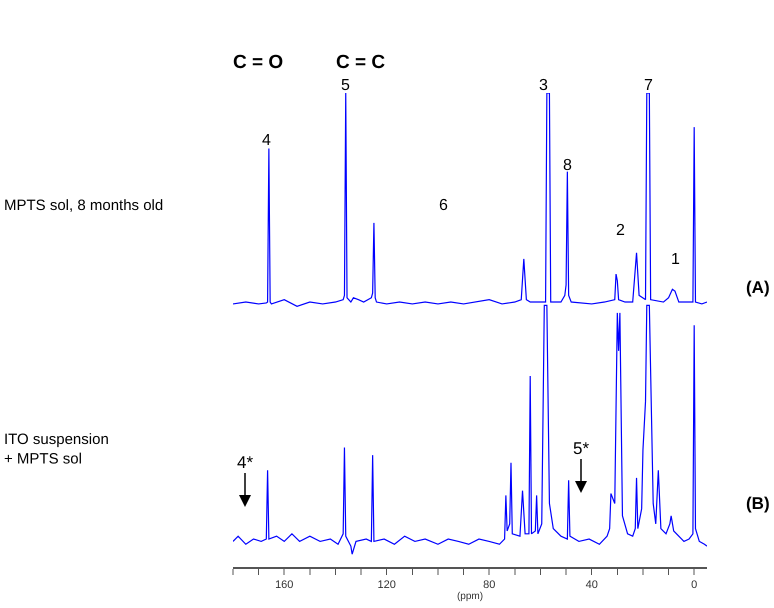 This screenshot has height=608, width=774. I want to click on text: ITO suspension + MPTS sol, so click(56, 449).